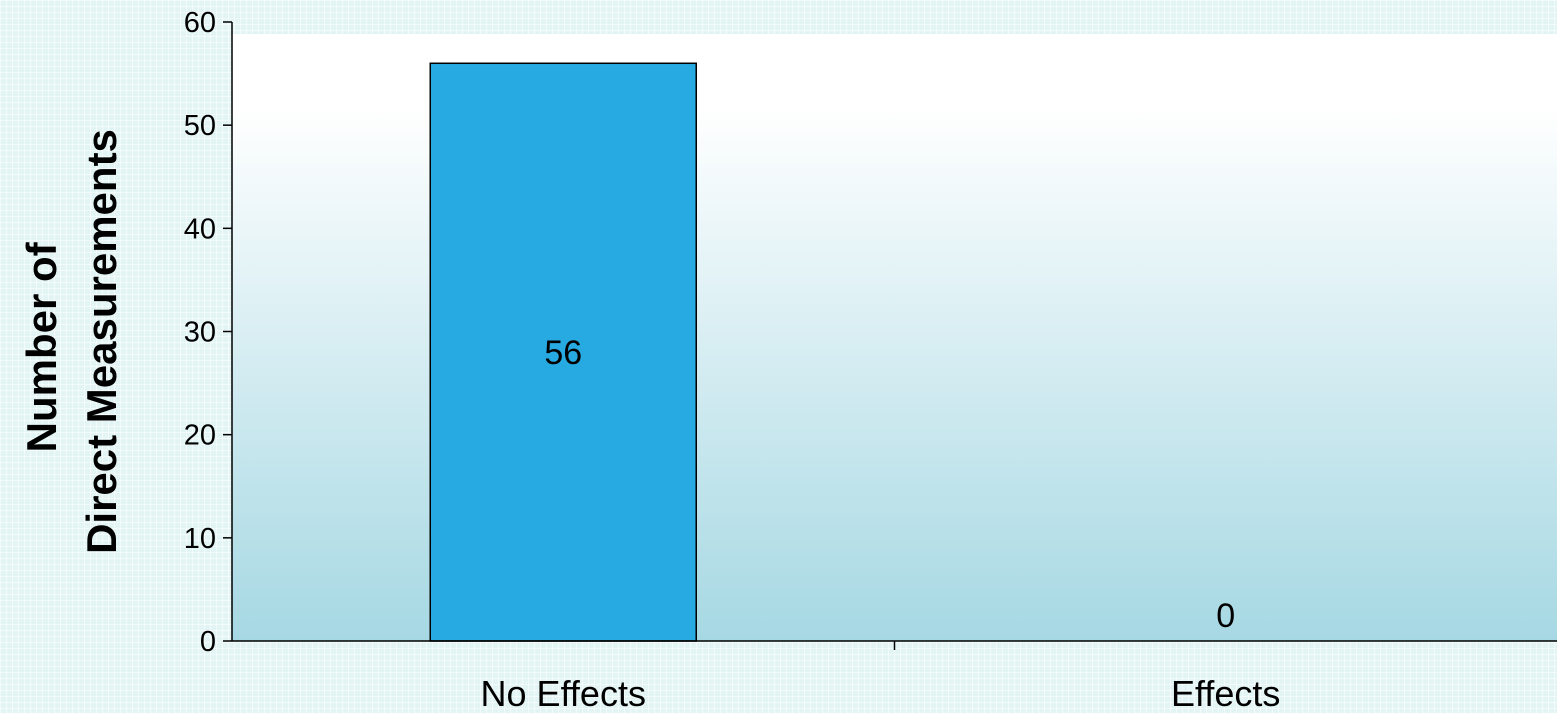 This screenshot has width=1557, height=713. Describe the element at coordinates (41, 346) in the screenshot. I see `y-axis-title-line-1: Number of` at that location.